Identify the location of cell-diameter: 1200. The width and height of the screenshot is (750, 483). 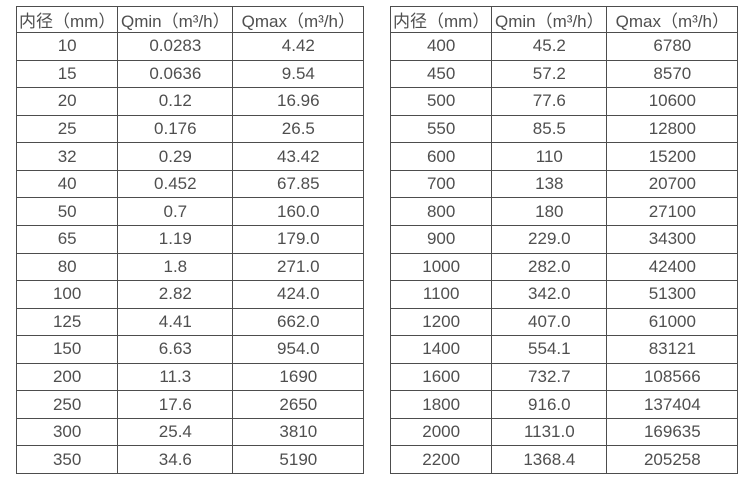
(441, 322).